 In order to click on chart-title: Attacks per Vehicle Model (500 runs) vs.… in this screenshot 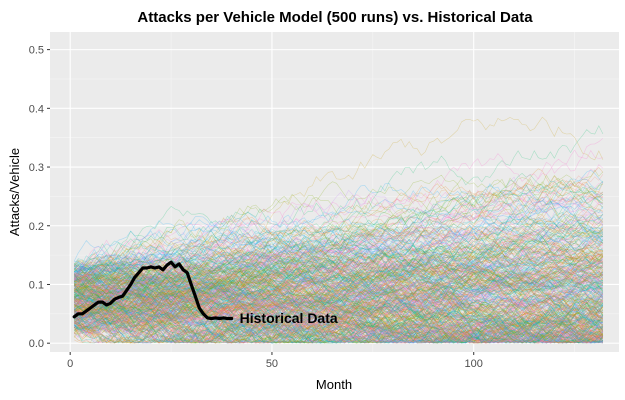, I will do `click(335, 17)`.